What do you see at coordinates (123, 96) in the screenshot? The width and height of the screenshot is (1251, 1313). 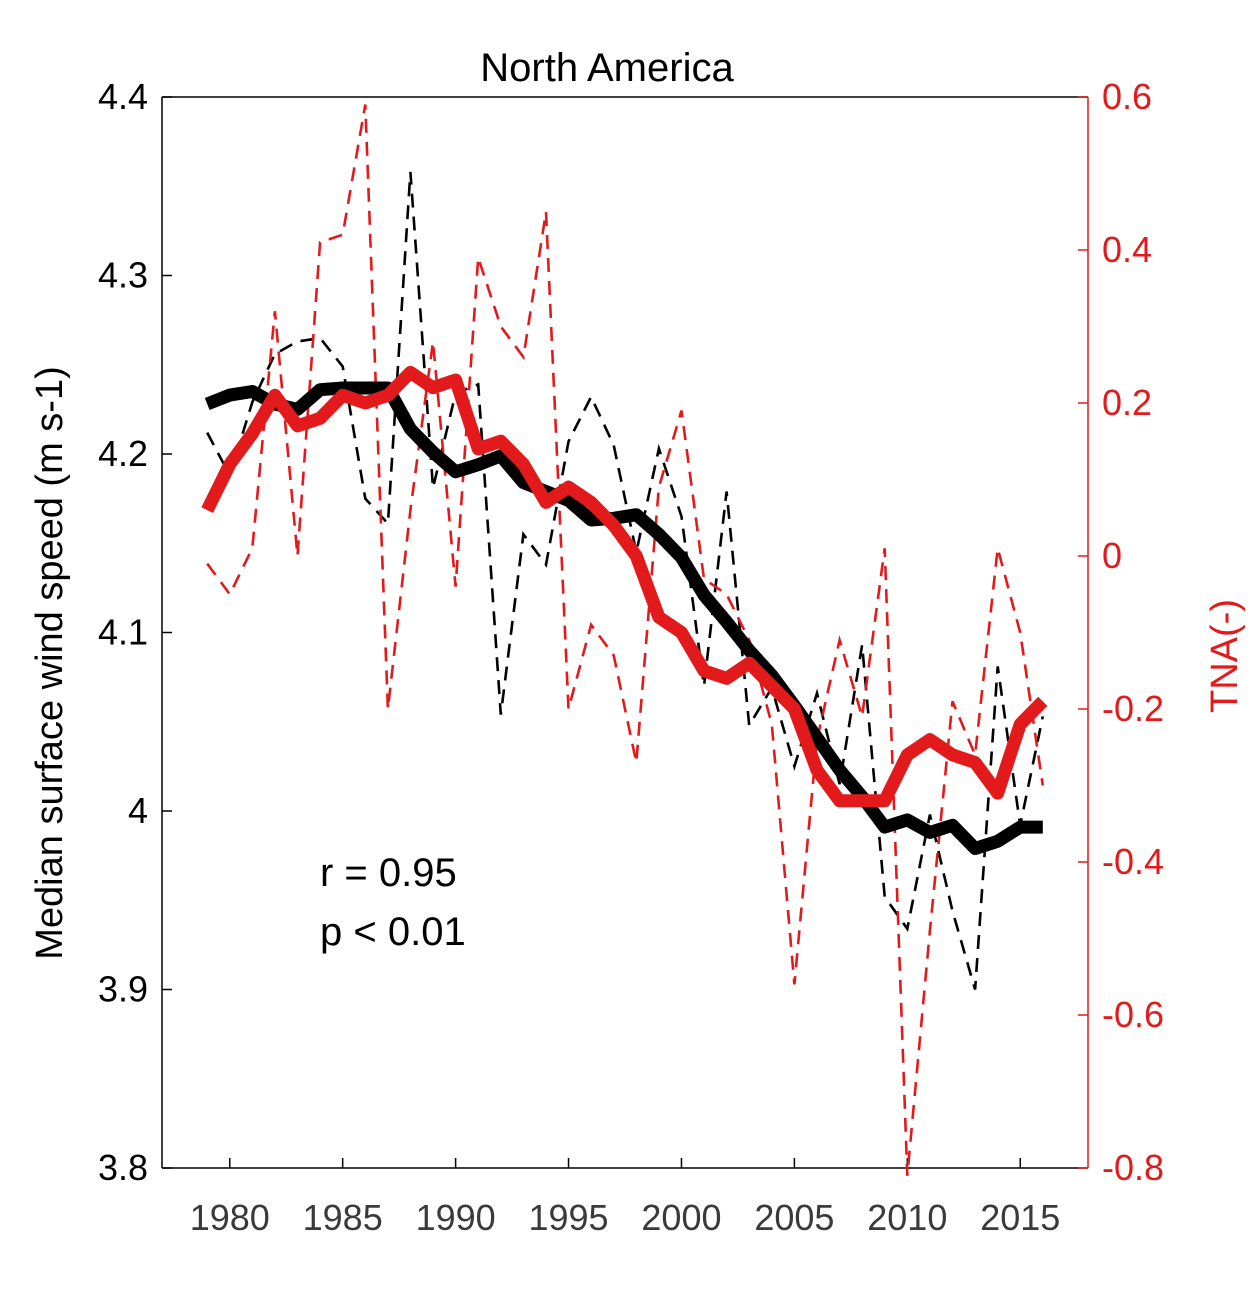 I see `y-tick-label: 4.4` at bounding box center [123, 96].